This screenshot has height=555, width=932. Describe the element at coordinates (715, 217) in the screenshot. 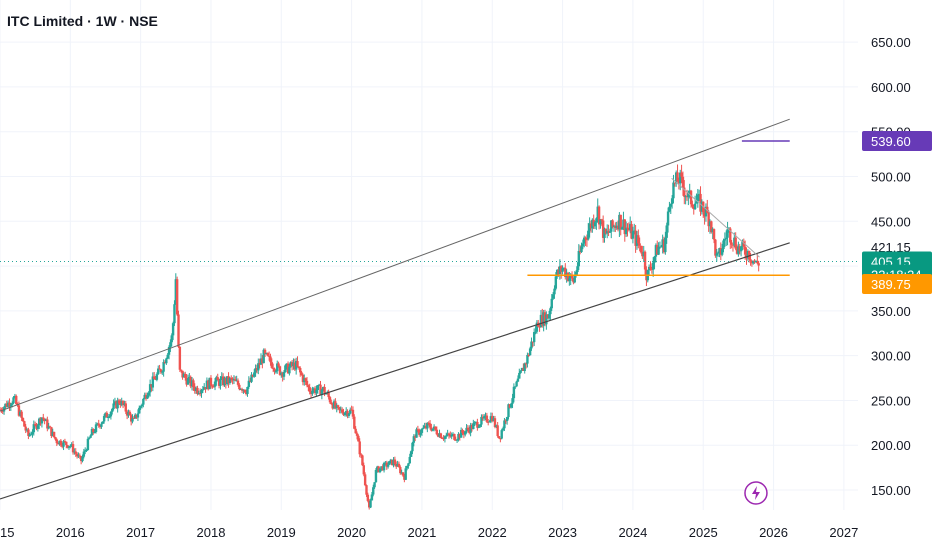

I see `downtrend-line` at that location.